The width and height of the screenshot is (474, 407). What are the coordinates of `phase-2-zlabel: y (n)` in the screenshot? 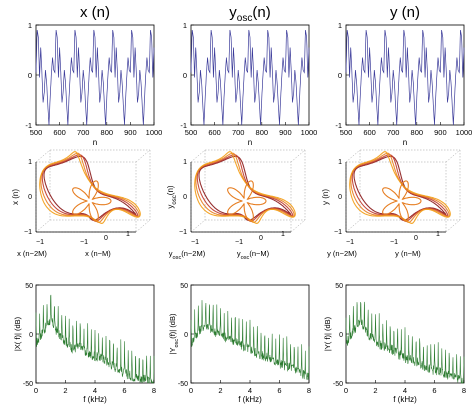 It's located at (325, 197).